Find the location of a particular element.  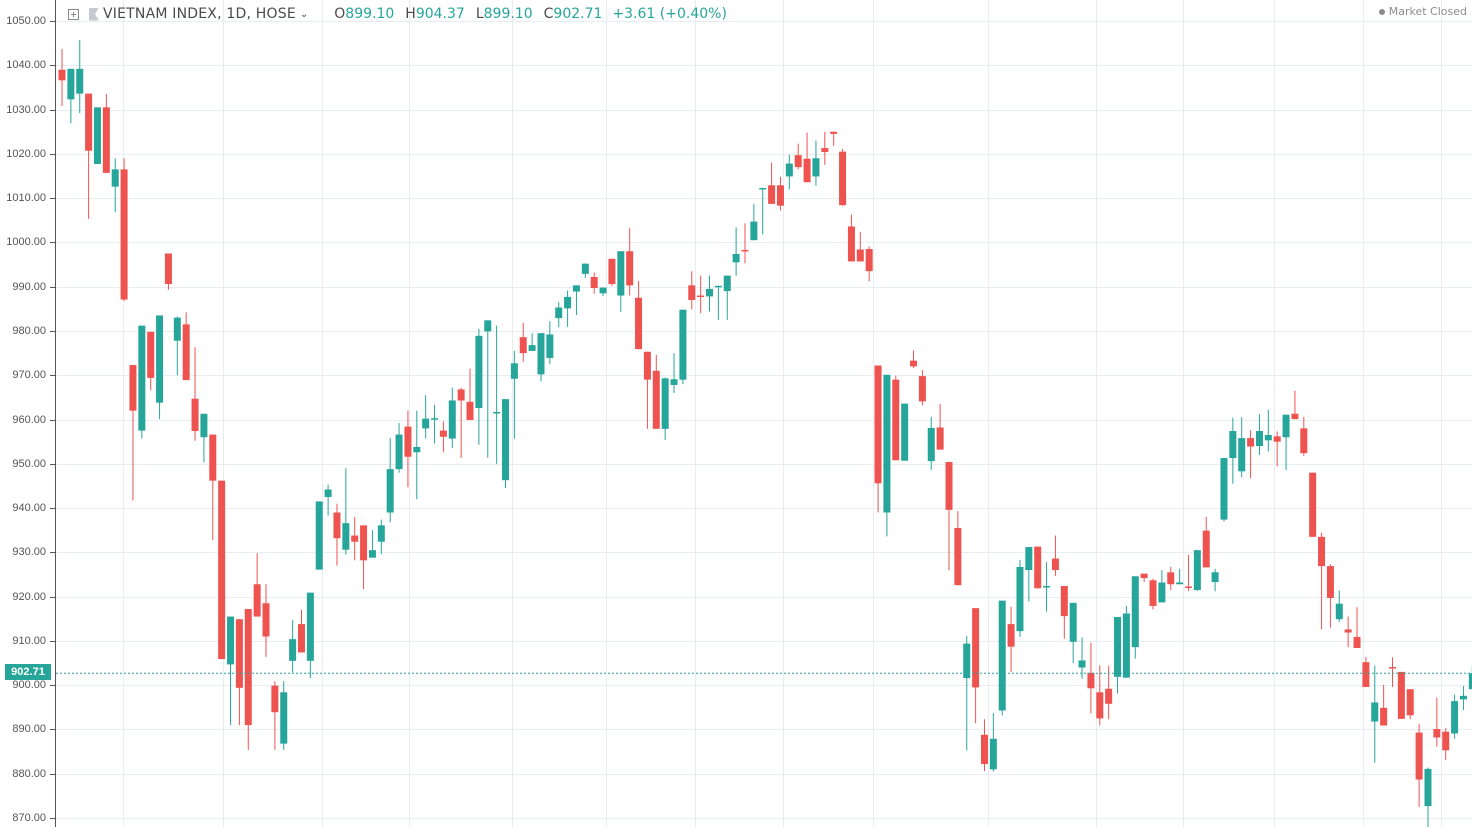

flag-icon is located at coordinates (94, 14).